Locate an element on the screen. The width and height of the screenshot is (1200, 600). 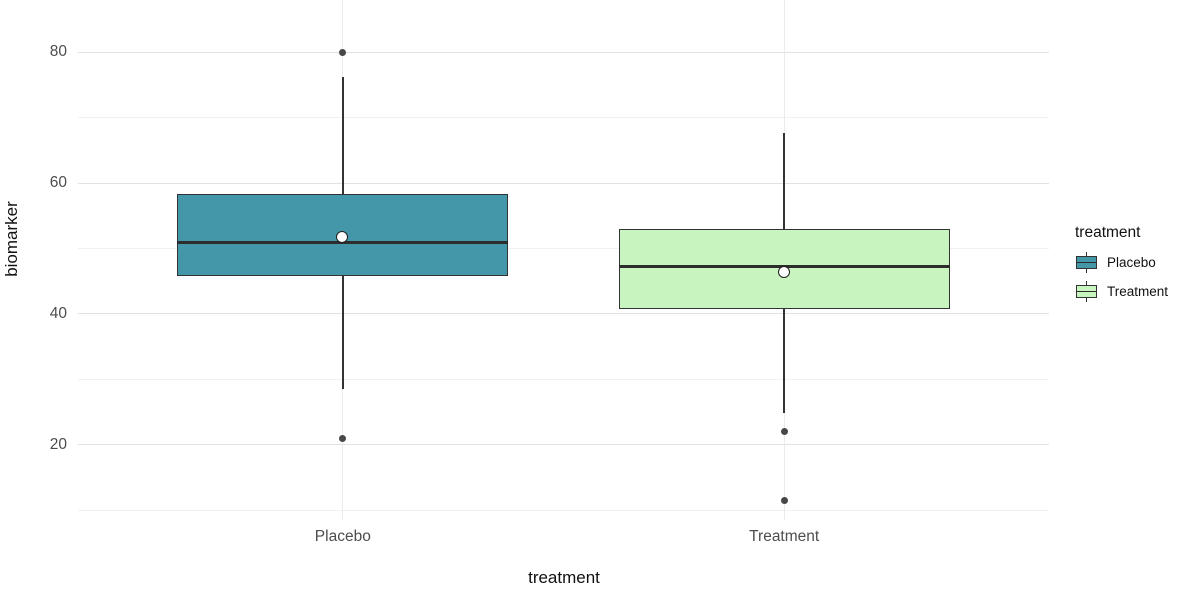
legend-entry: Treatment is located at coordinates (1121, 291).